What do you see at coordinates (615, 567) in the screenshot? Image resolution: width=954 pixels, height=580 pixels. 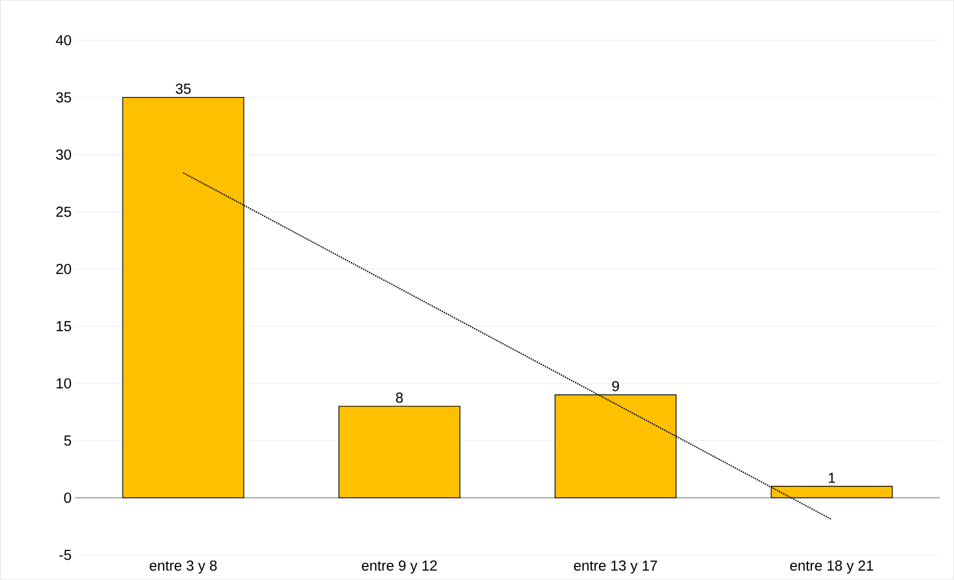 I see `x-tick-label: entre 13 y 17` at bounding box center [615, 567].